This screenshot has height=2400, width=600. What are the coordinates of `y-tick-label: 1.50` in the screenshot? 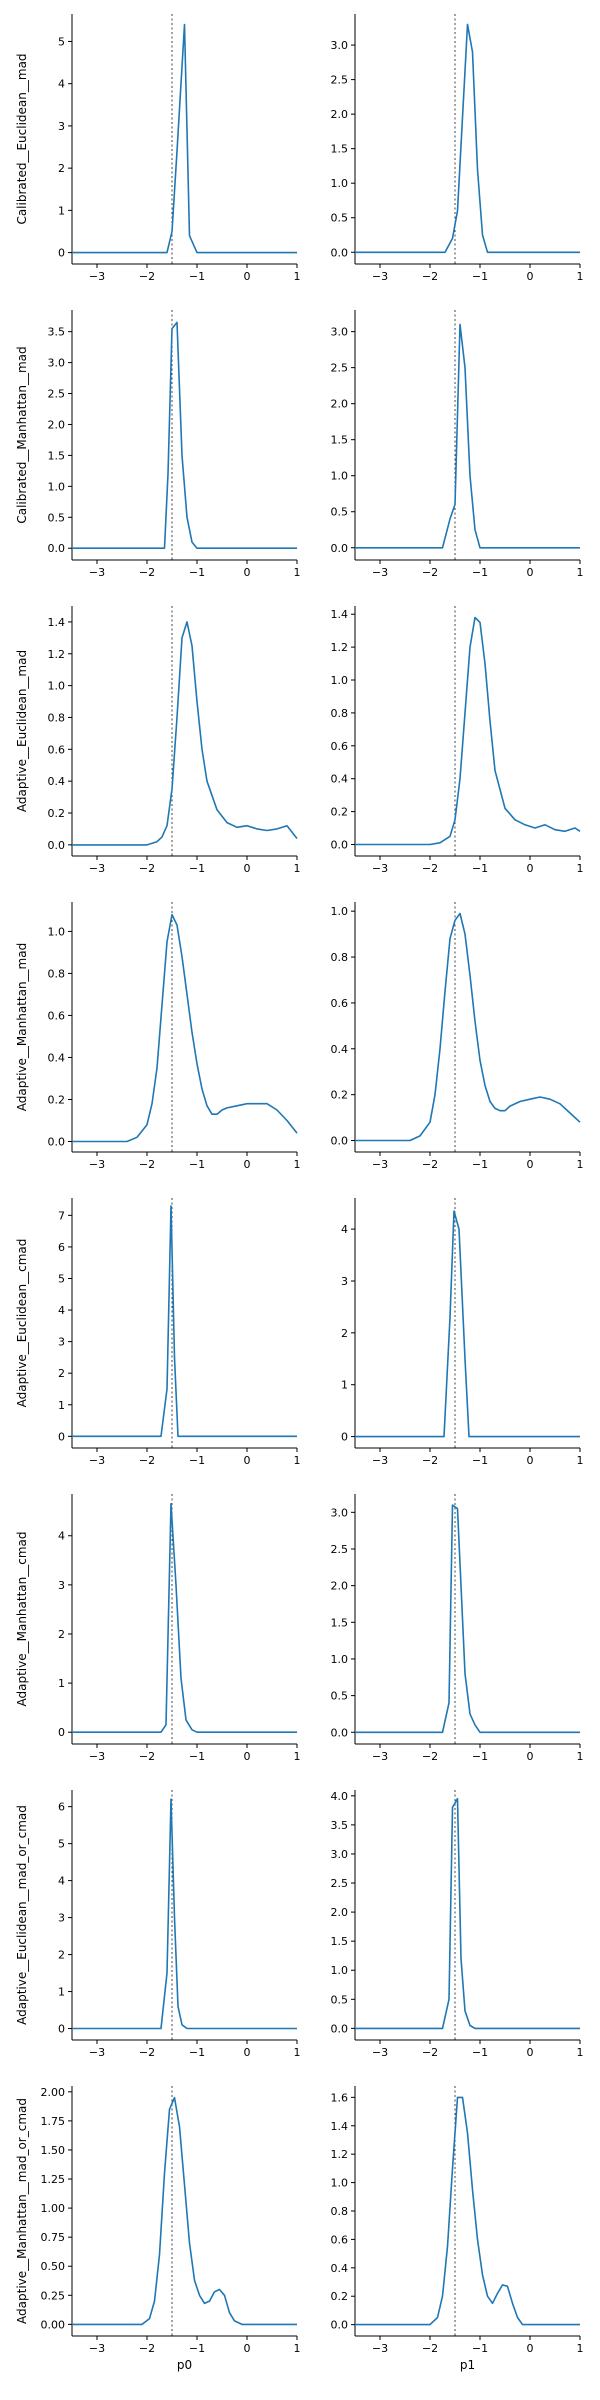 It's located at (53, 2150).